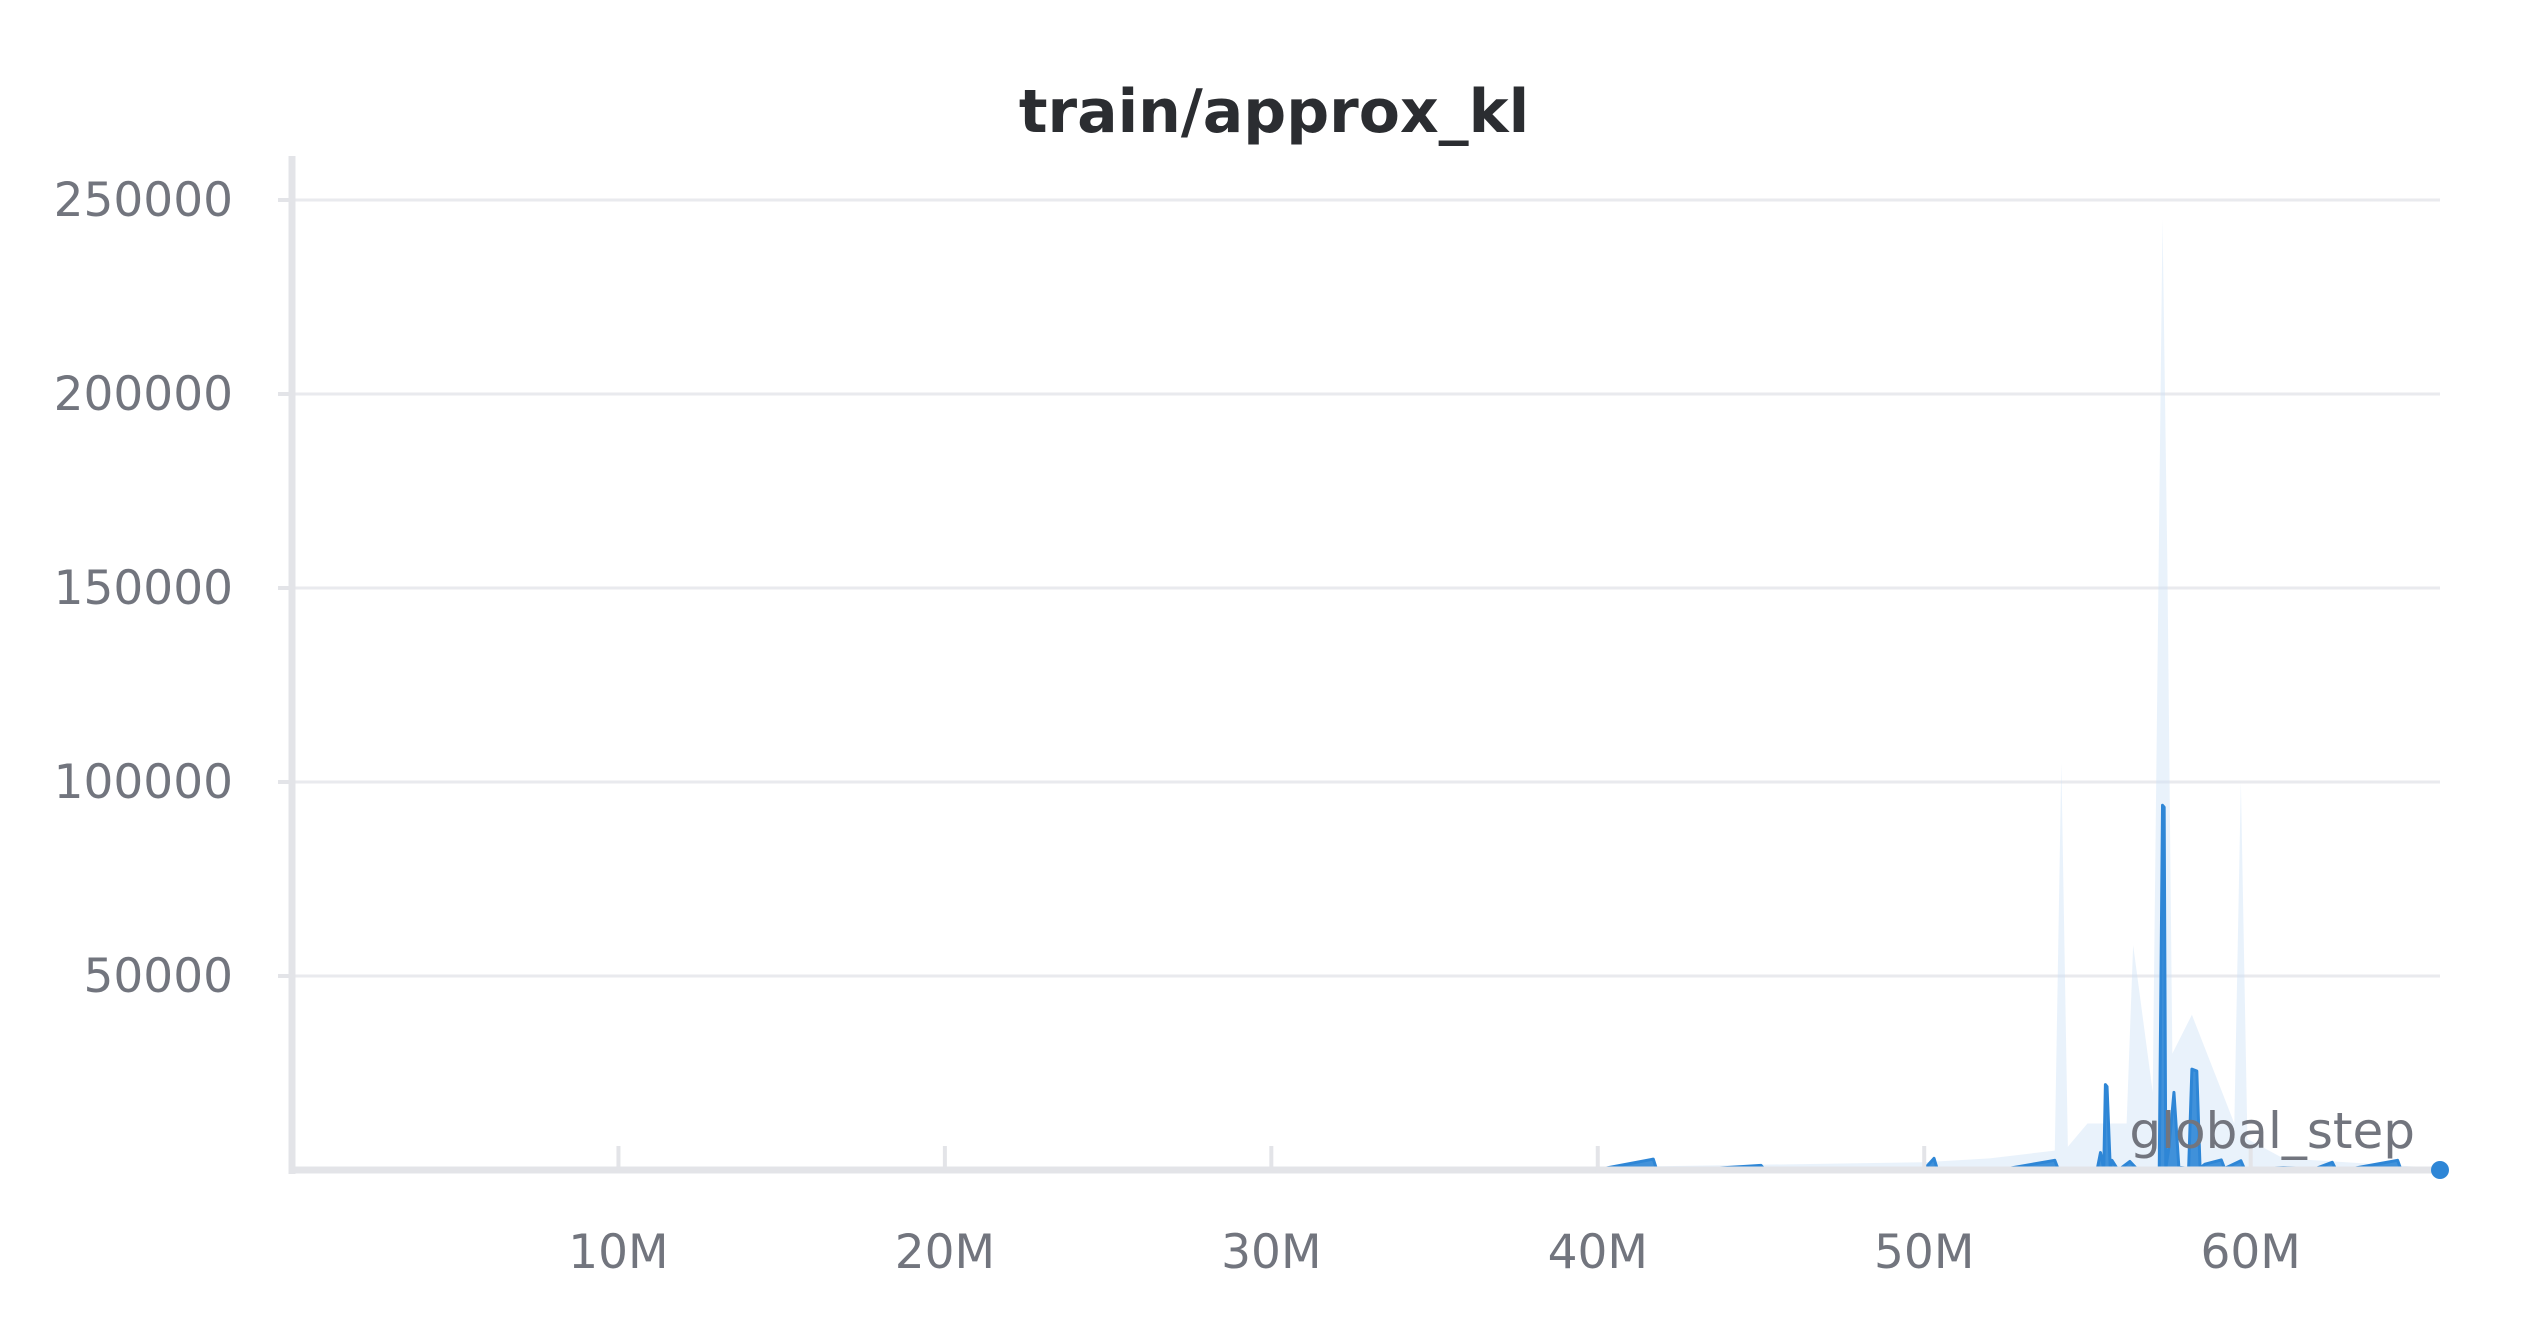  What do you see at coordinates (143, 200) in the screenshot?
I see `y-tick-label: 250000` at bounding box center [143, 200].